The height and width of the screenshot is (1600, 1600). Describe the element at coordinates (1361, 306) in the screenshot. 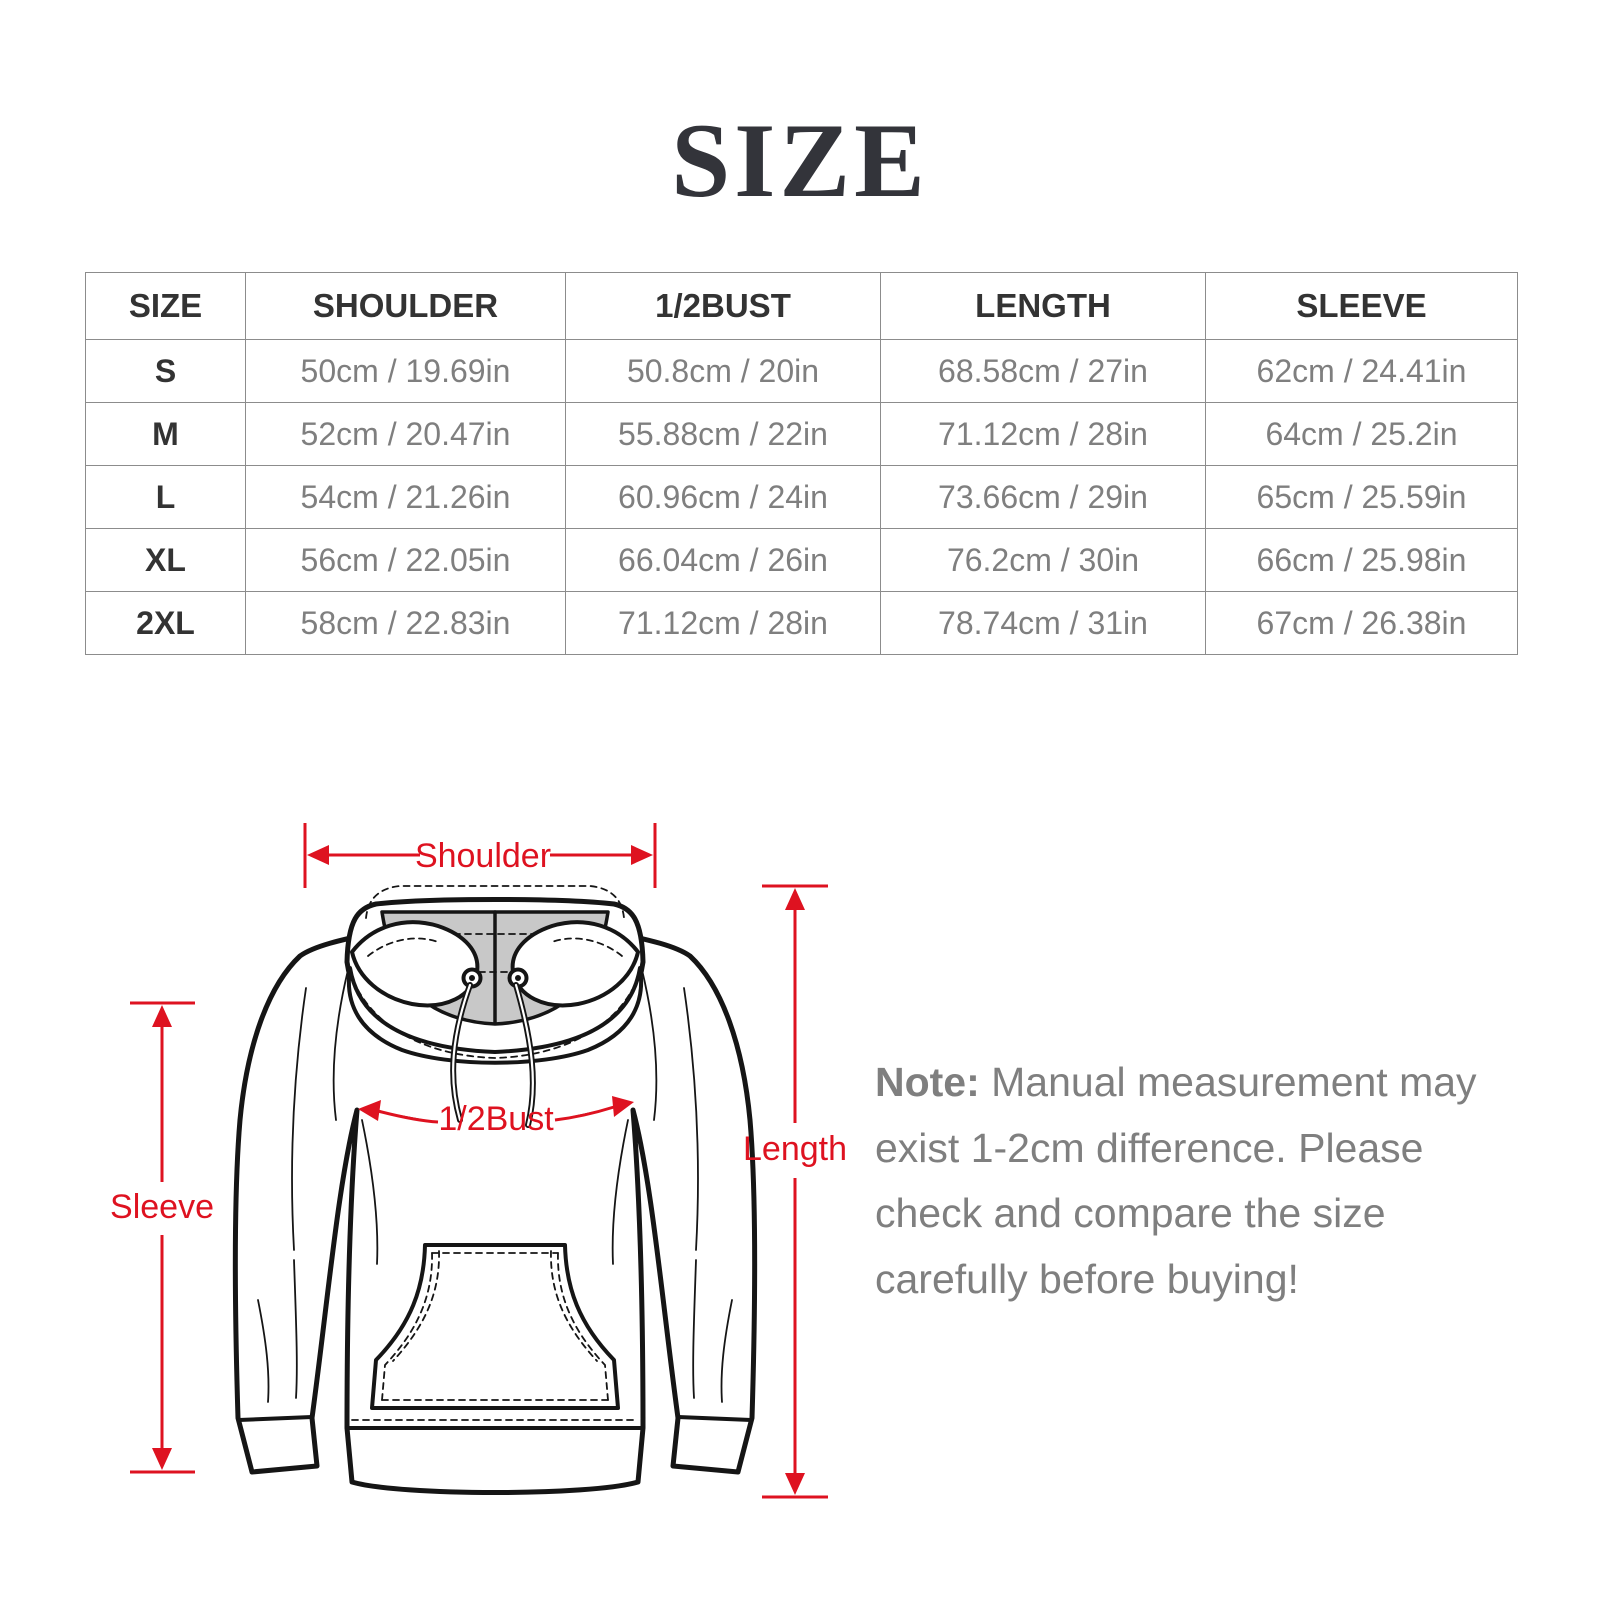

I see `header-sleeve: SLEEVE` at that location.